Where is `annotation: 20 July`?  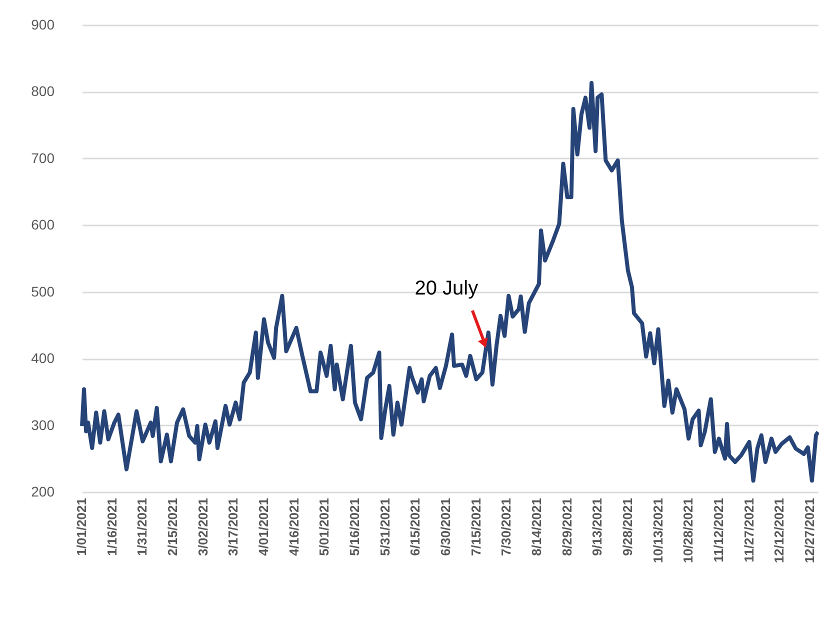
annotation: 20 July is located at coordinates (446, 289).